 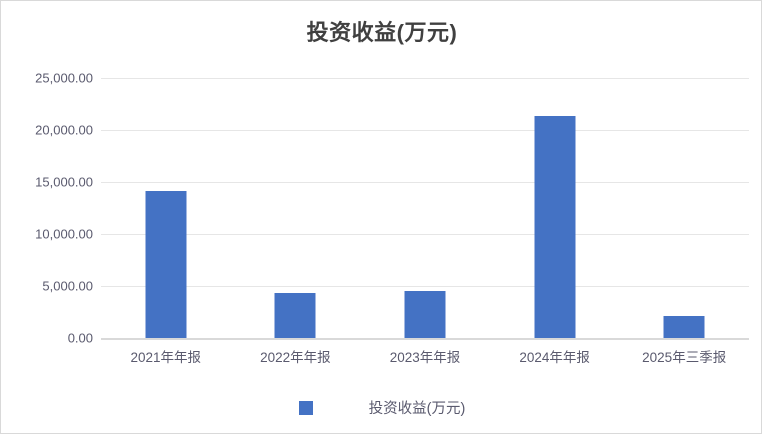 What do you see at coordinates (305, 407) in the screenshot?
I see `legend-marker-icon` at bounding box center [305, 407].